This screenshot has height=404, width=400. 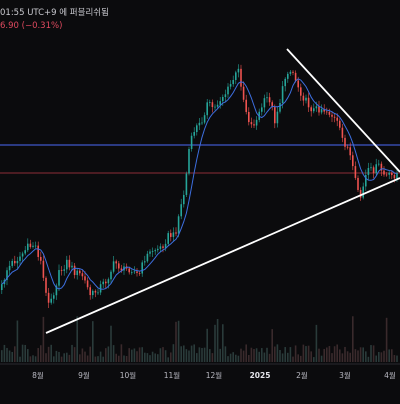 I want to click on x-tick-label: 2025, so click(x=260, y=375).